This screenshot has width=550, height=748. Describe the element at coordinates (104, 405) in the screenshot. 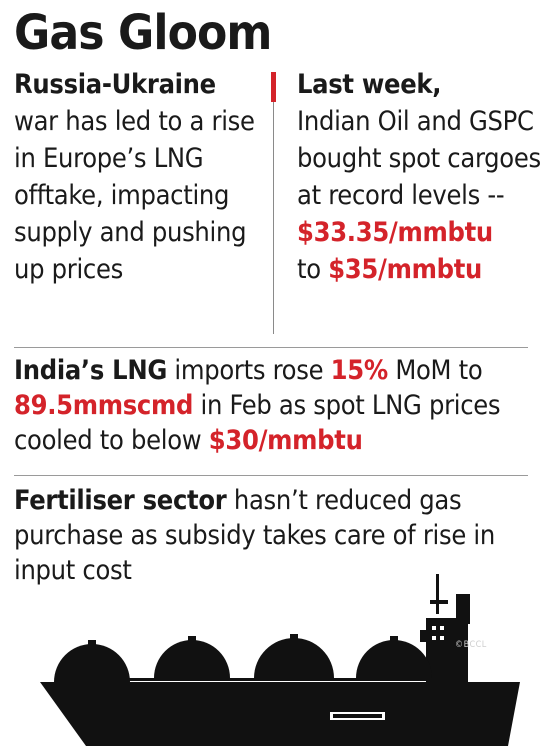

I see `imports-volume: 89.5mmscmd` at that location.